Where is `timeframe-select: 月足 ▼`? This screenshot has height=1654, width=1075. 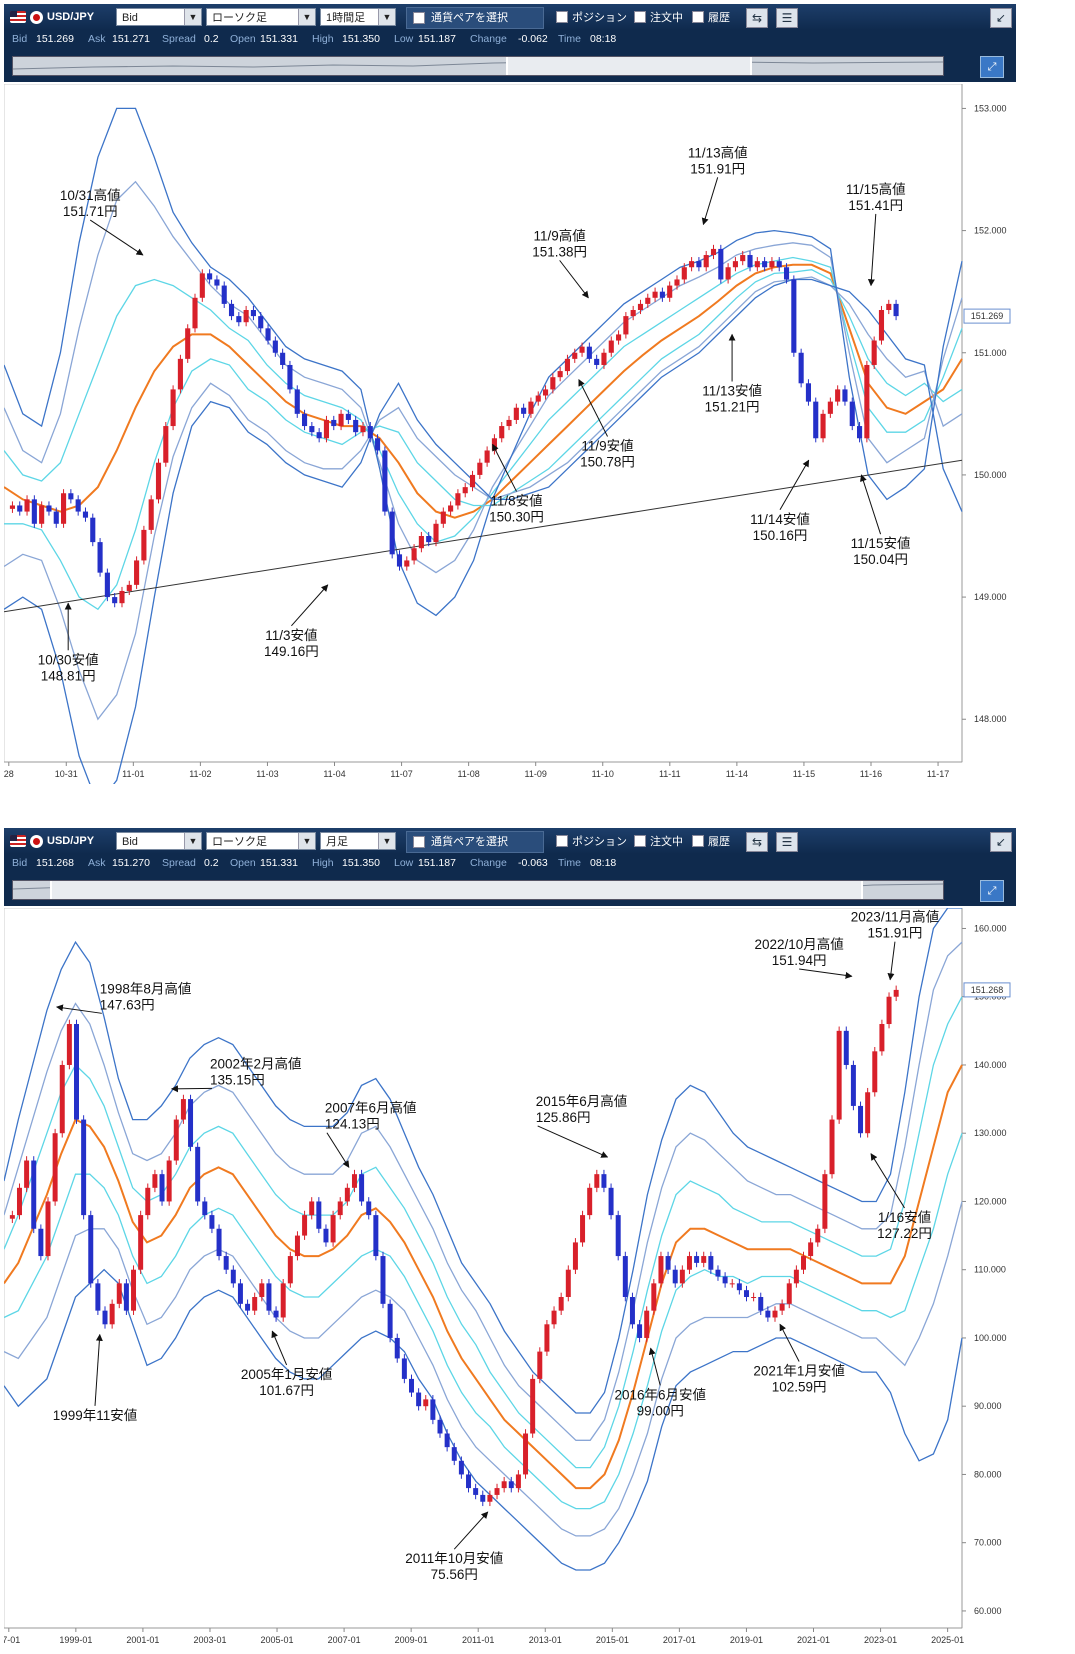
timeframe-select: 月足 ▼ is located at coordinates (358, 841).